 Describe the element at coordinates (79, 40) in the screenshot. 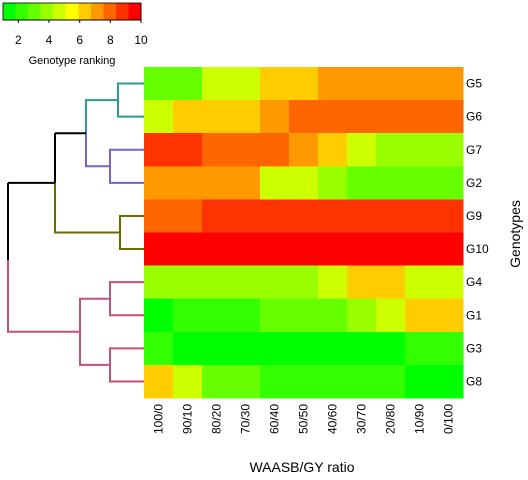

I see `legend-tick-label-2: 6` at that location.